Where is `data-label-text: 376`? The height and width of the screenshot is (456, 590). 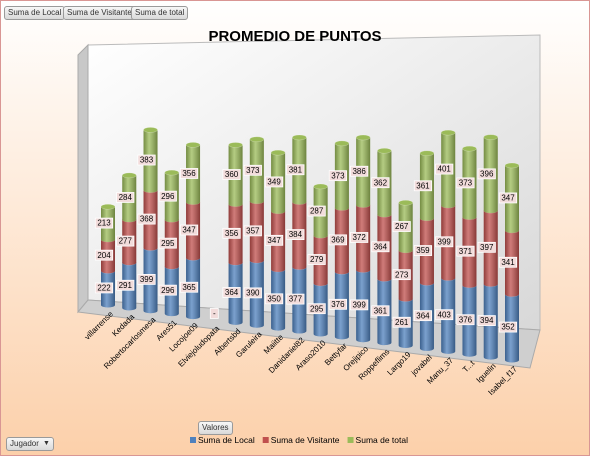 data-label-text: 376 is located at coordinates (466, 319).